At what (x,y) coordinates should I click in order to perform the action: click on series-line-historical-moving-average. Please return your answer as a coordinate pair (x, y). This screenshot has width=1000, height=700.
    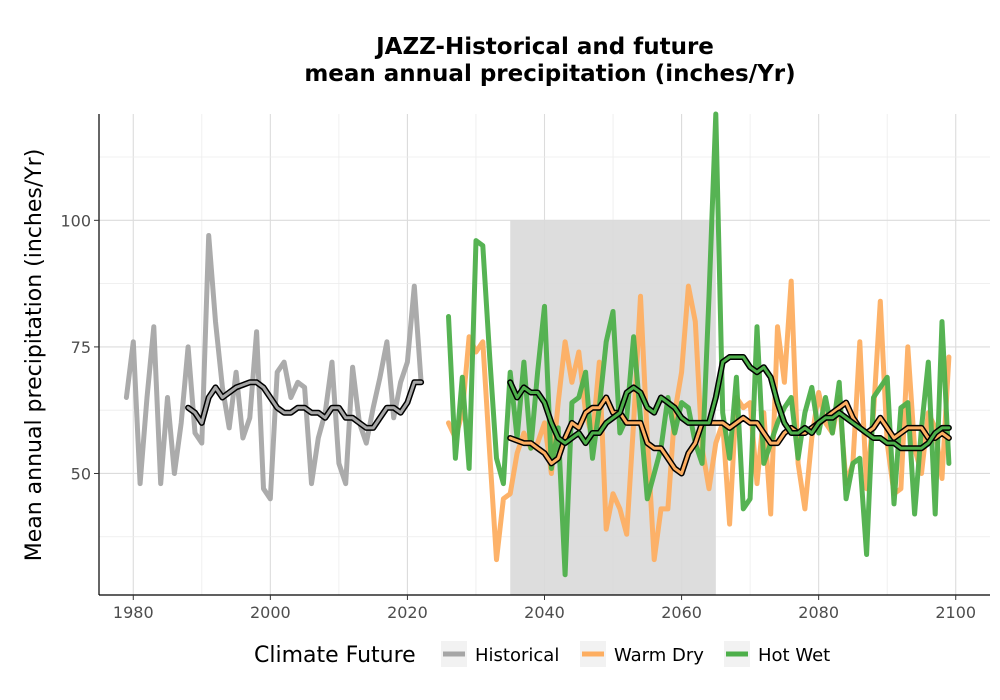
    Looking at the image, I should click on (304, 405).